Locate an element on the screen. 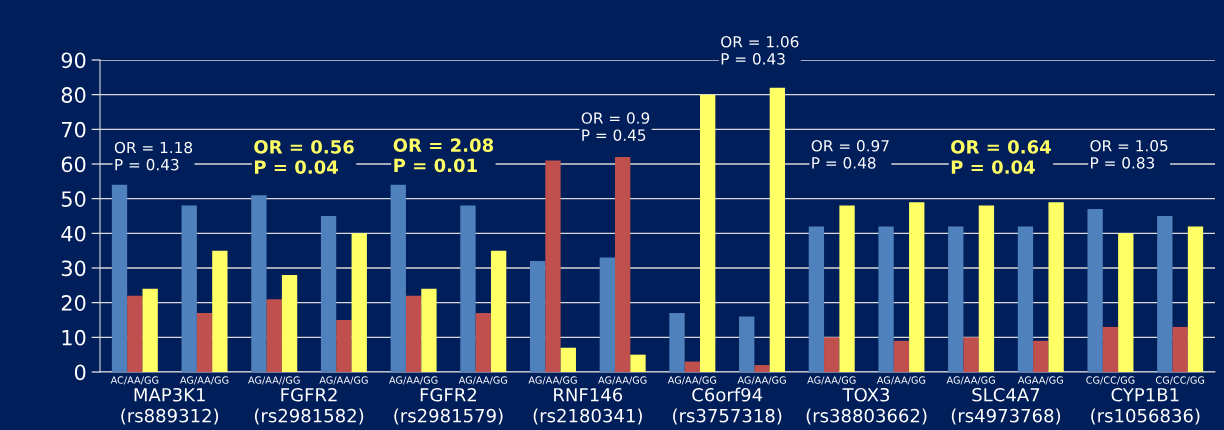 The image size is (1224, 430). y-tick-label: 30 is located at coordinates (73, 268).